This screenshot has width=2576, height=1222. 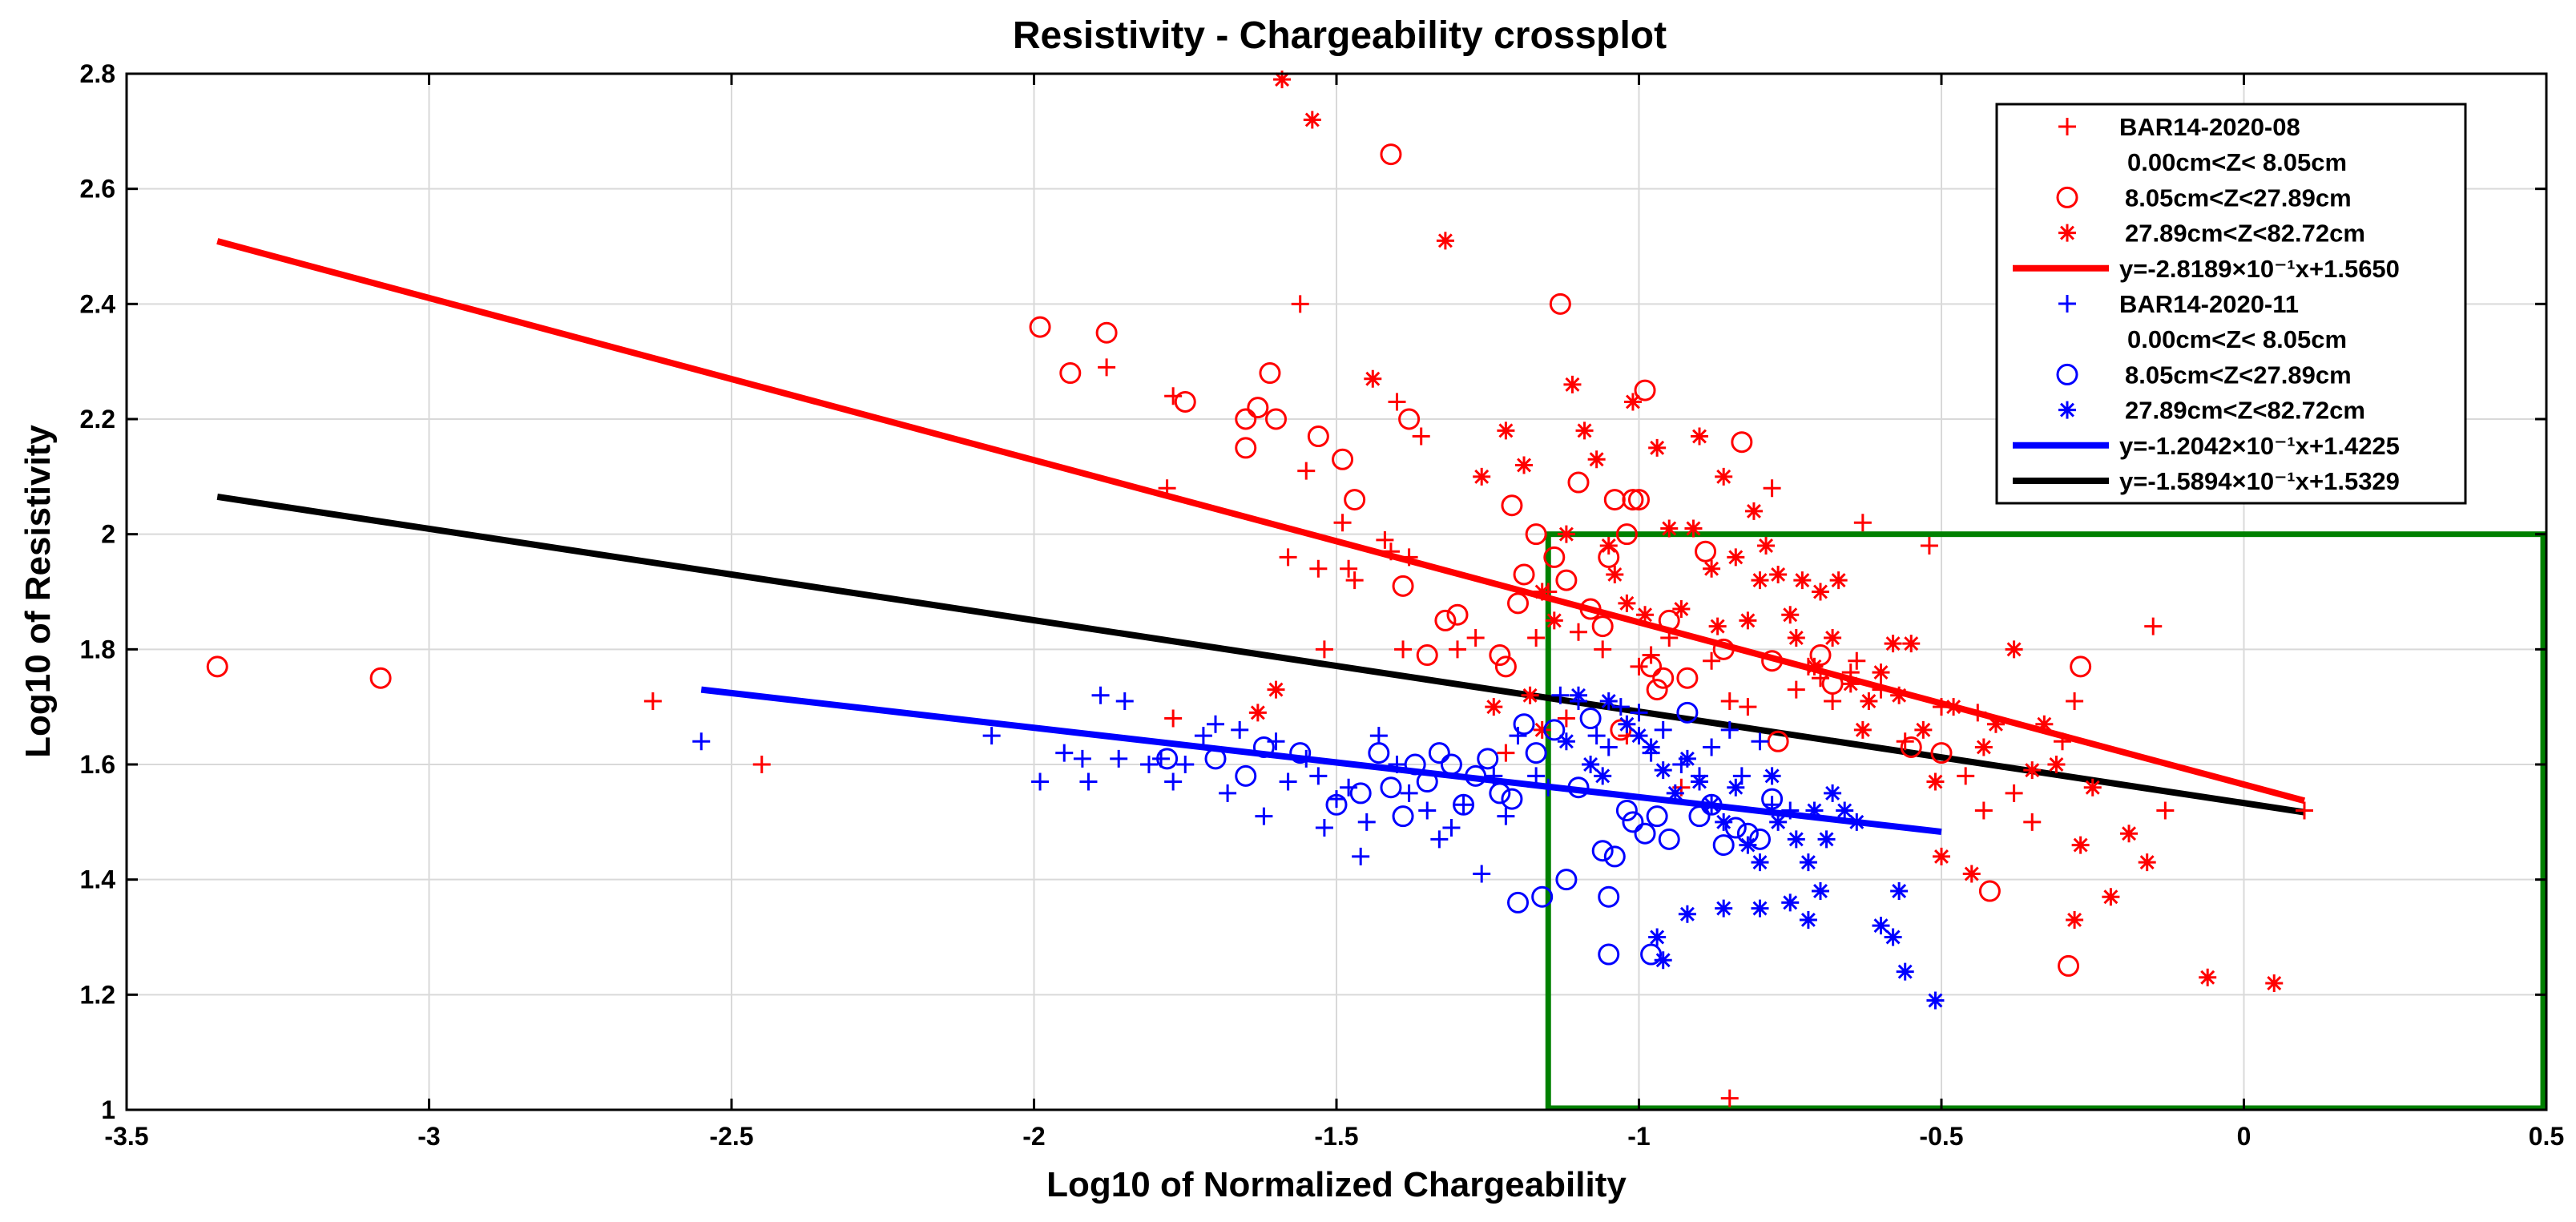 I want to click on legend-entry: y=-1.5894×10⁻¹x+1.5329, so click(x=2259, y=481).